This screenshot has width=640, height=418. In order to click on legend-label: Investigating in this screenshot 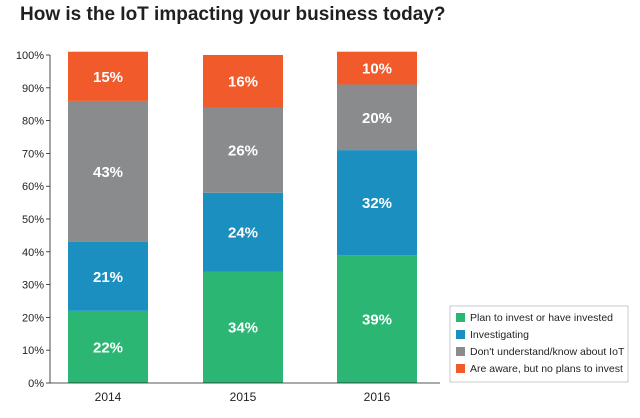, I will do `click(499, 335)`.